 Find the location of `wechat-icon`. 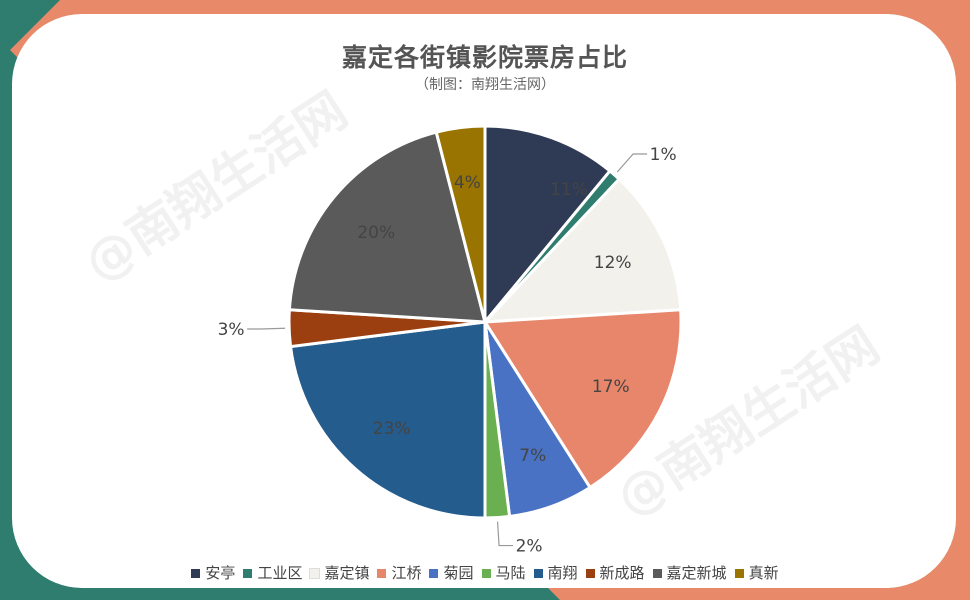

wechat-icon is located at coordinates (811, 556).